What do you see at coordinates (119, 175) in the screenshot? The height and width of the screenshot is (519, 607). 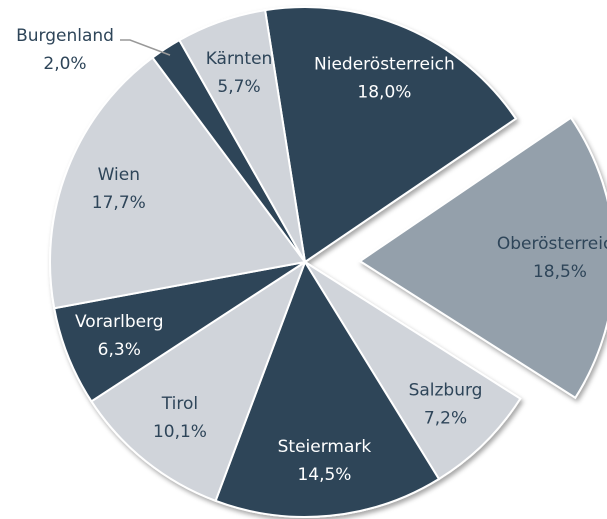 I see `slice-label: Wien` at bounding box center [119, 175].